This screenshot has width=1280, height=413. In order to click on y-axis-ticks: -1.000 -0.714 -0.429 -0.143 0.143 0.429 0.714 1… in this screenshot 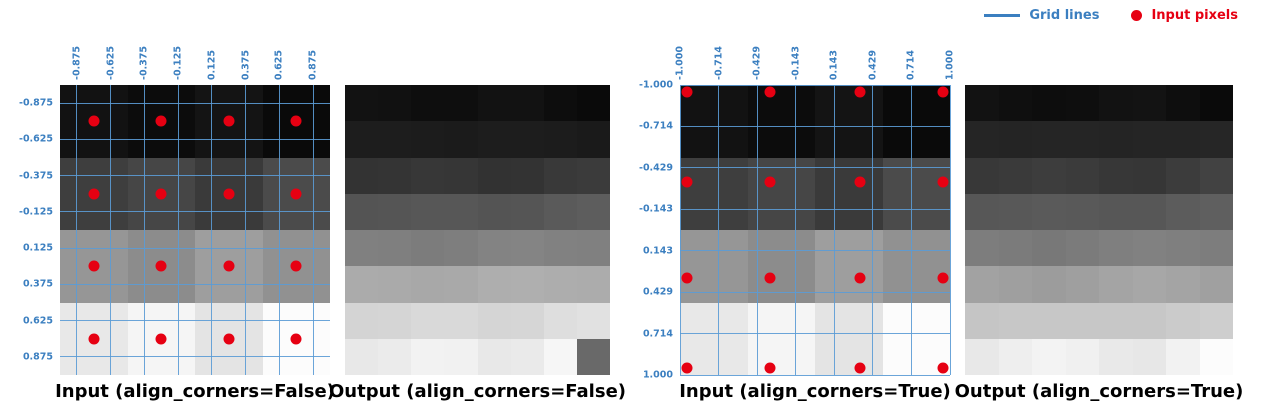, I will do `click(652, 230)`.